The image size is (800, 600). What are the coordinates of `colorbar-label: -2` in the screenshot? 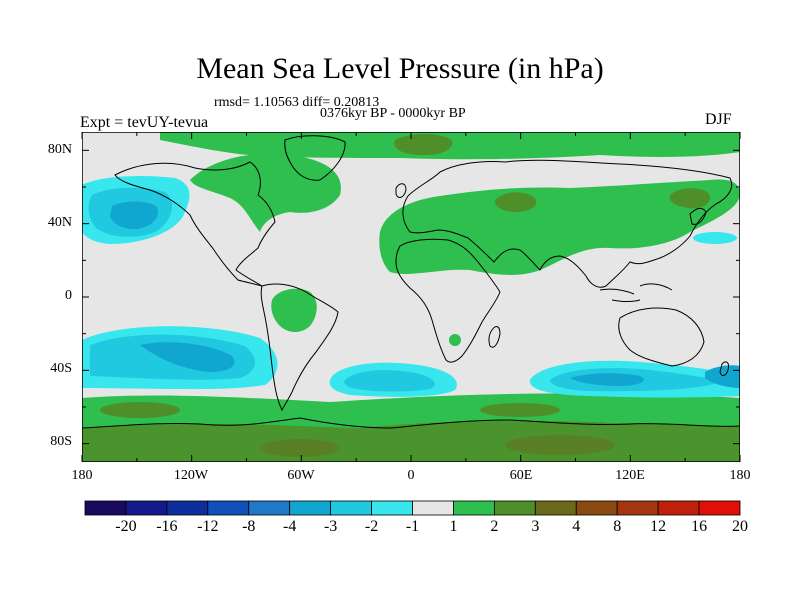 It's located at (371, 526).